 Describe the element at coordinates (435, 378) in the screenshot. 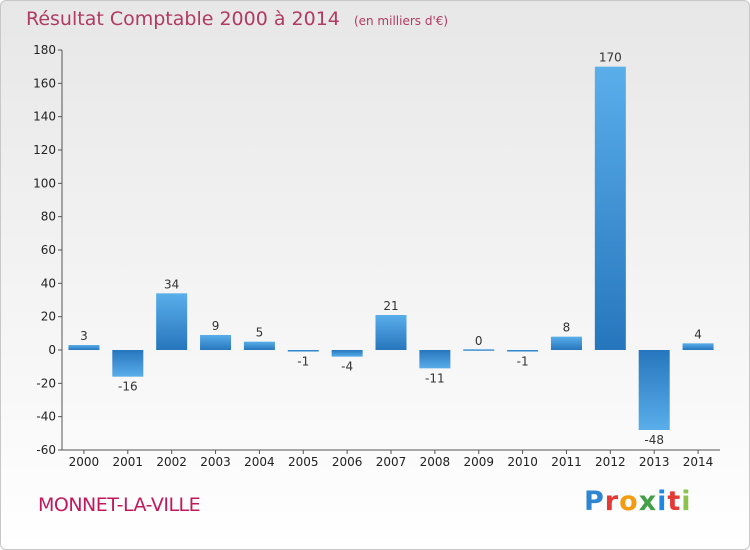

I see `data-label-2008: -11` at that location.